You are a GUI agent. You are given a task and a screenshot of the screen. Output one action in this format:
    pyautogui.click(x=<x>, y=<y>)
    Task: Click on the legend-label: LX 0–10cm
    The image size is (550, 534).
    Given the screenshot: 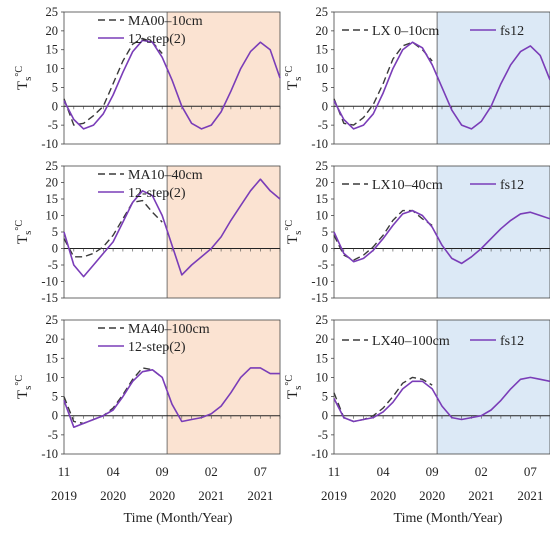 What is the action you would take?
    pyautogui.click(x=405, y=31)
    